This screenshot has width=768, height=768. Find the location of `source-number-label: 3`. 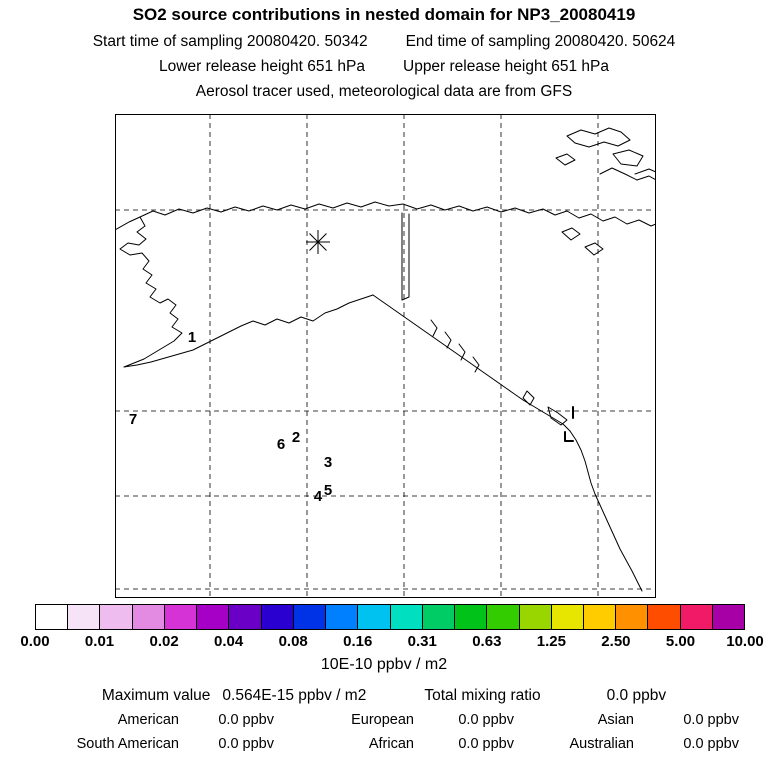

source-number-label: 3 is located at coordinates (328, 462).